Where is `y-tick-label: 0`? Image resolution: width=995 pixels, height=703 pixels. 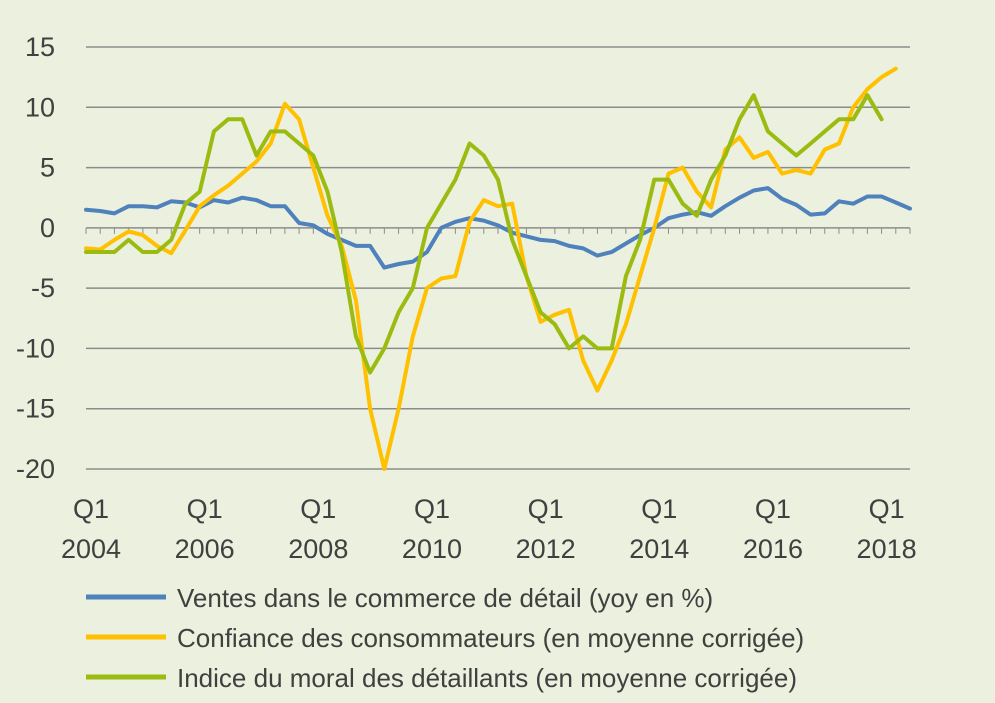
y-tick-label: 0 is located at coordinates (47, 228).